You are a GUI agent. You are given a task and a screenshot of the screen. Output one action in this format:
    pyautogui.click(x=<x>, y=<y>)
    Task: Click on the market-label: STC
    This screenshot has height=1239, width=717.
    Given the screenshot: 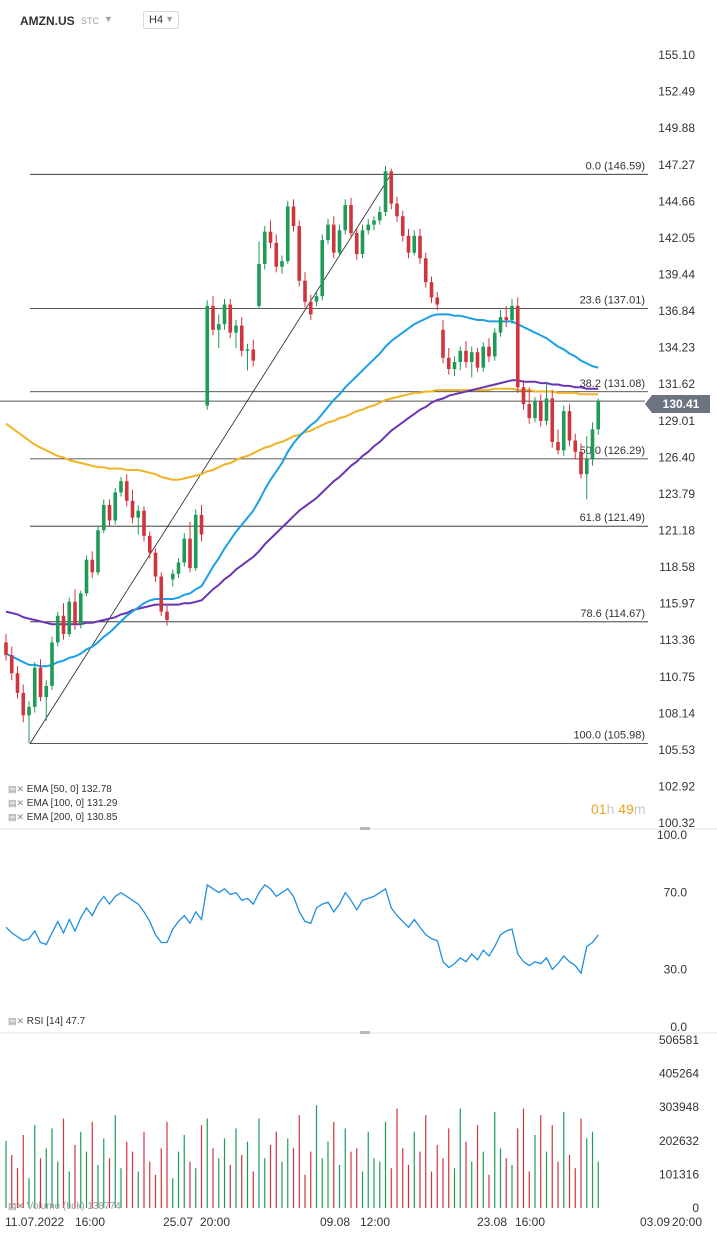 What is the action you would take?
    pyautogui.click(x=90, y=21)
    